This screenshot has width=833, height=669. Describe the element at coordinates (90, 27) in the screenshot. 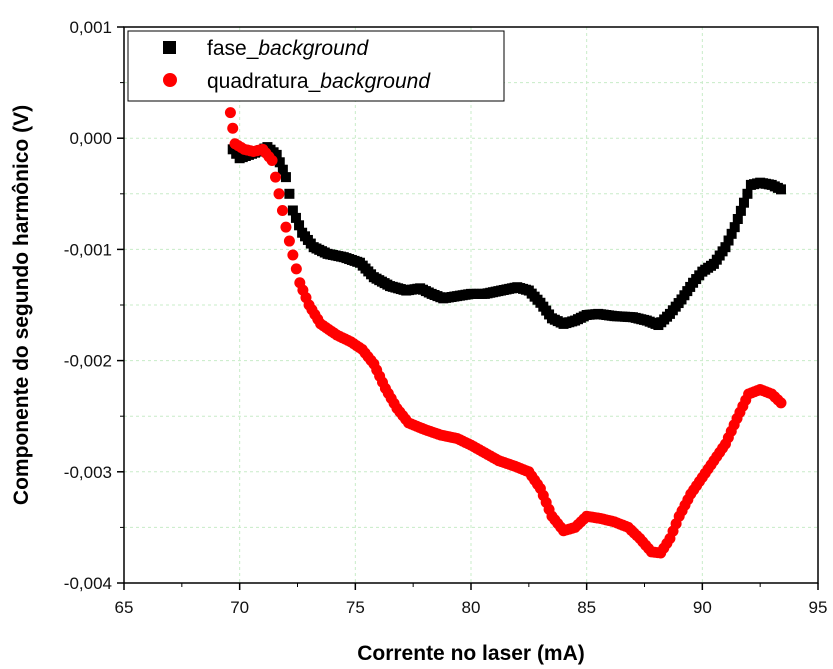

I see `y-tick-label: 0,001` at that location.